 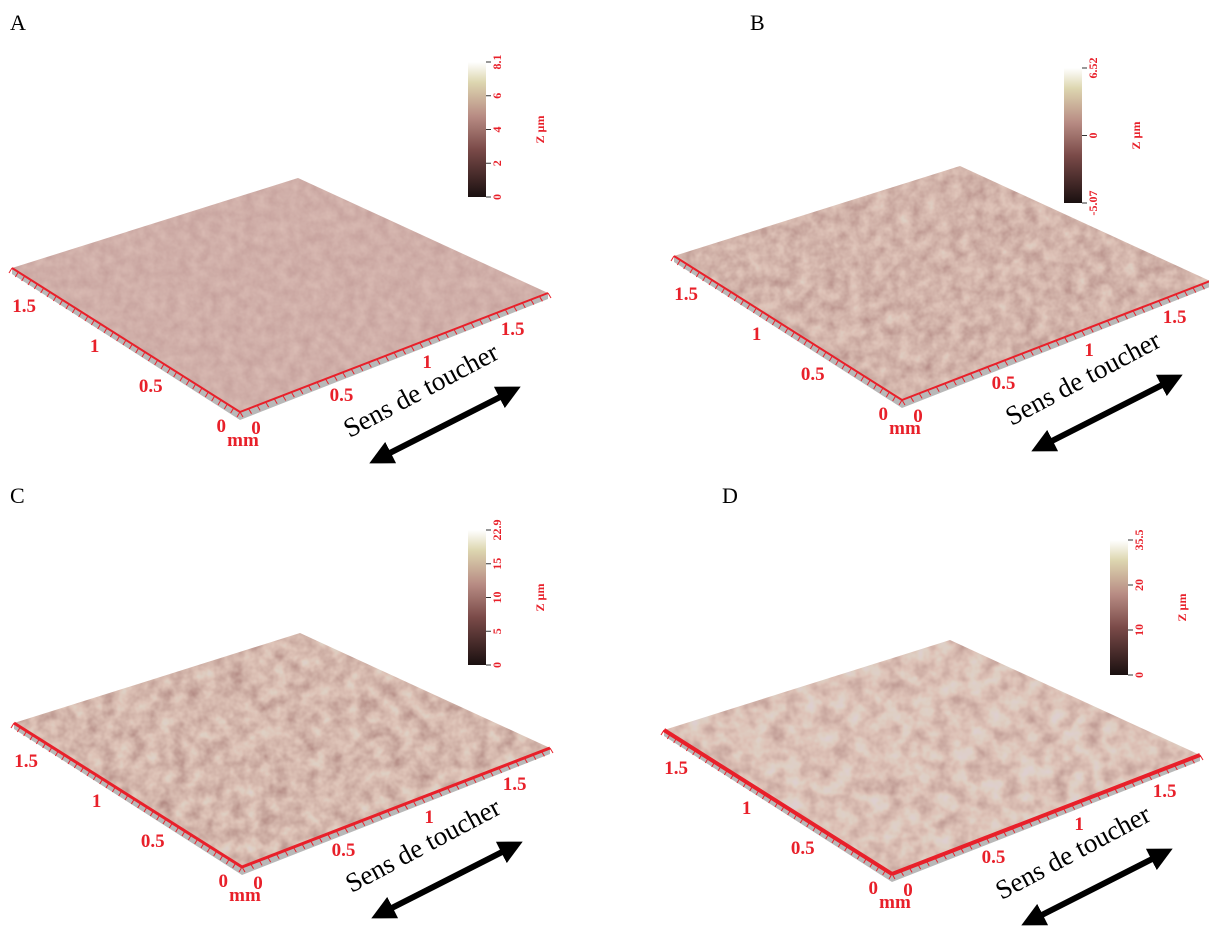 I want to click on y-tick-label: 0.5, so click(x=151, y=386).